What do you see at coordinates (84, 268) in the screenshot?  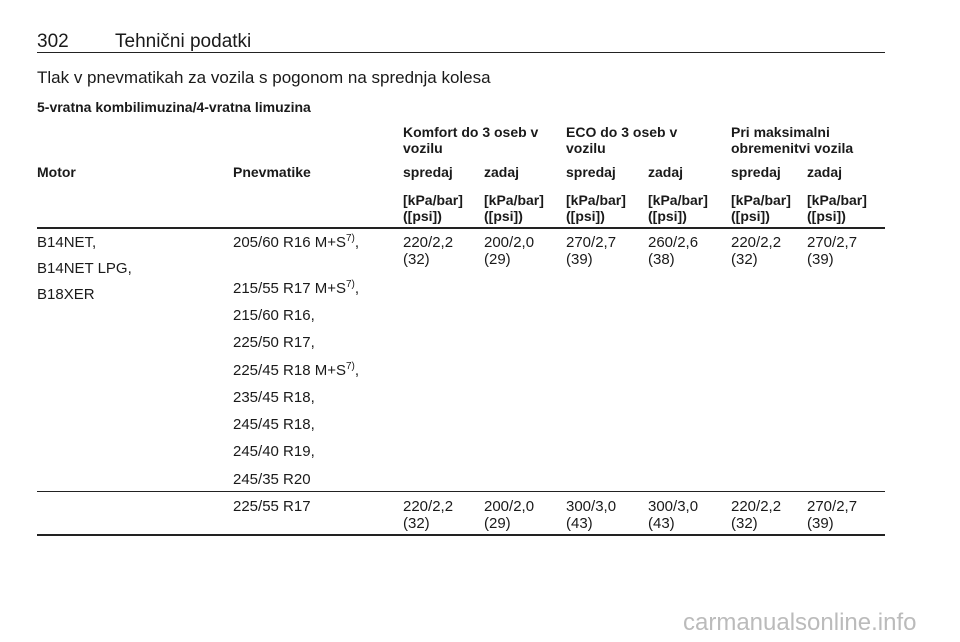 I see `motor: B14NET LPG,` at bounding box center [84, 268].